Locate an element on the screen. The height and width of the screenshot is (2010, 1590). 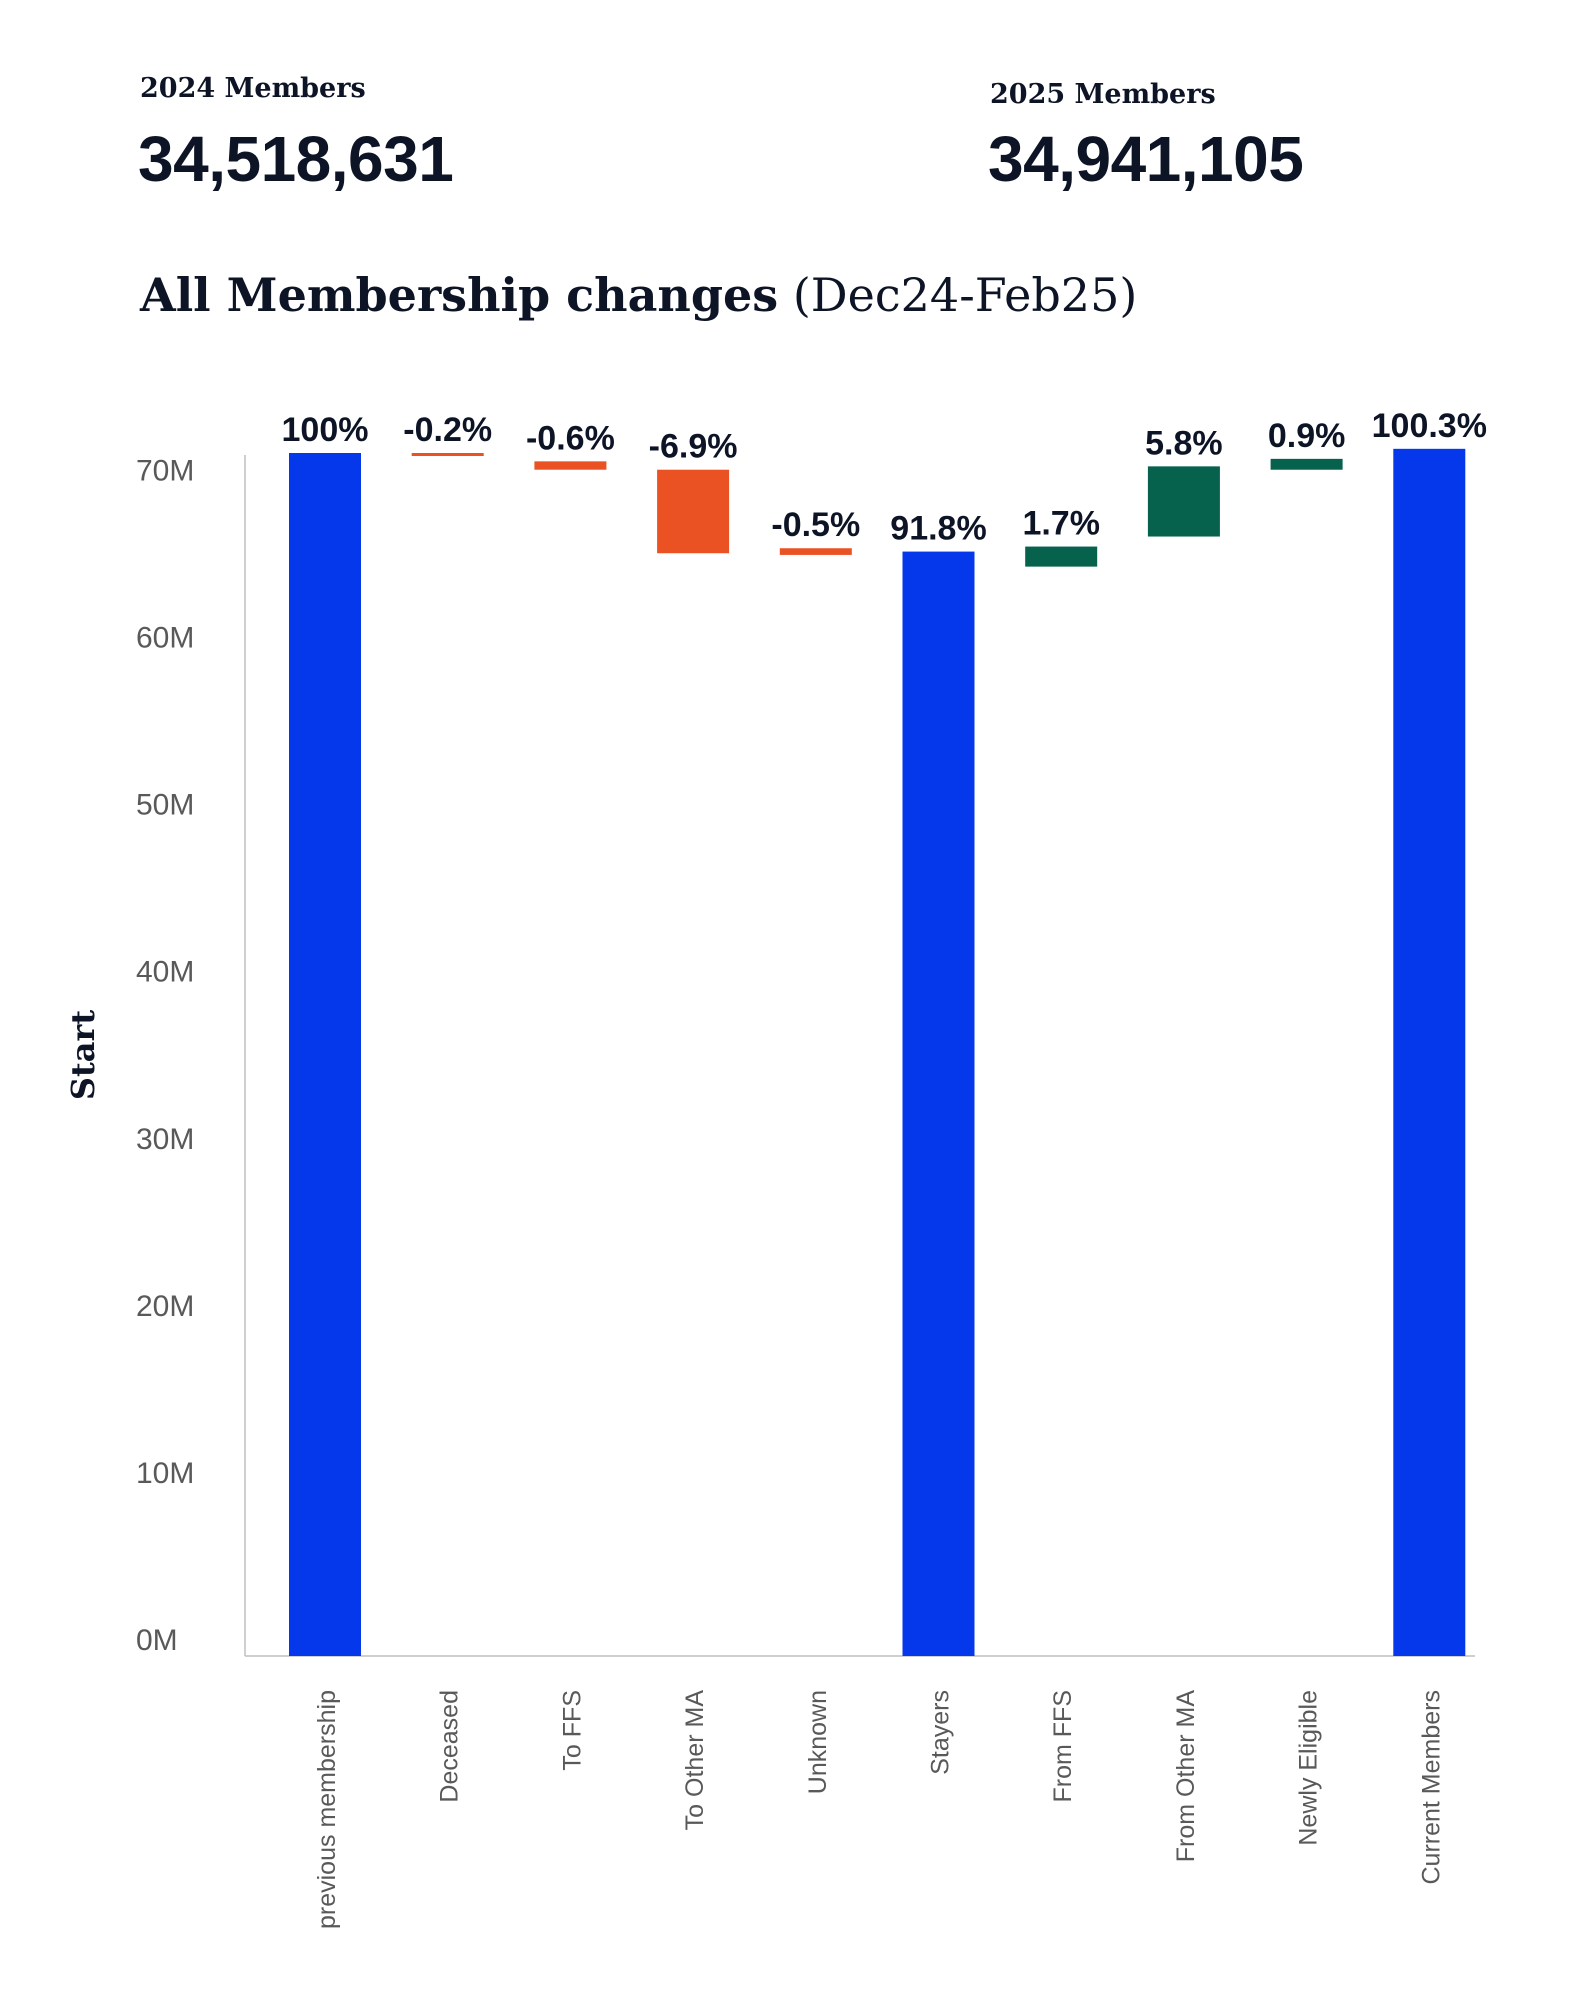
y-axis-title: Start is located at coordinates (83, 1055).